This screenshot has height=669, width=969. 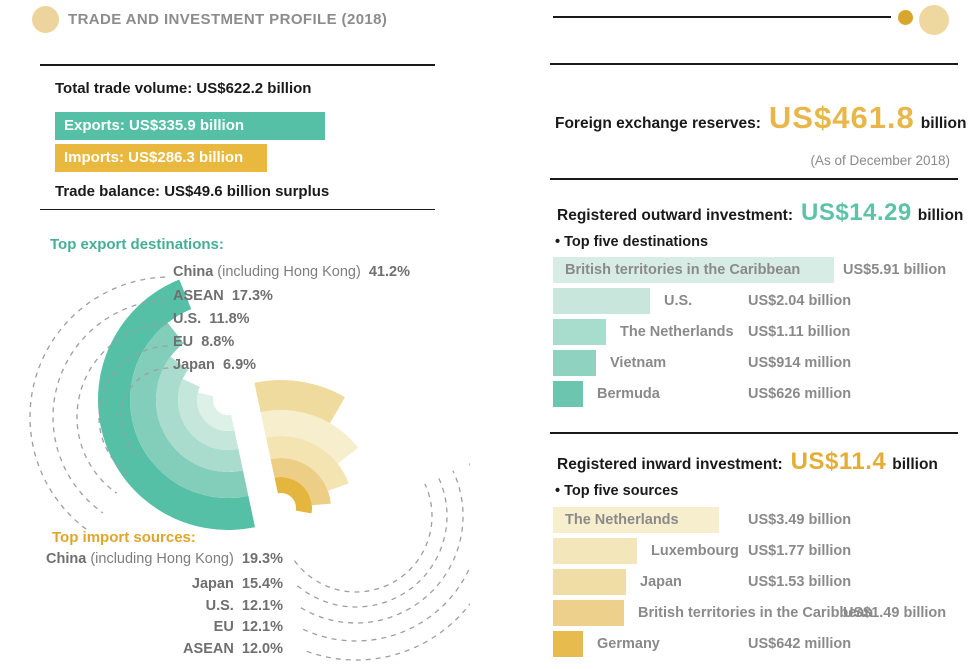 What do you see at coordinates (45, 19) in the screenshot?
I see `header-accent-circle-icon` at bounding box center [45, 19].